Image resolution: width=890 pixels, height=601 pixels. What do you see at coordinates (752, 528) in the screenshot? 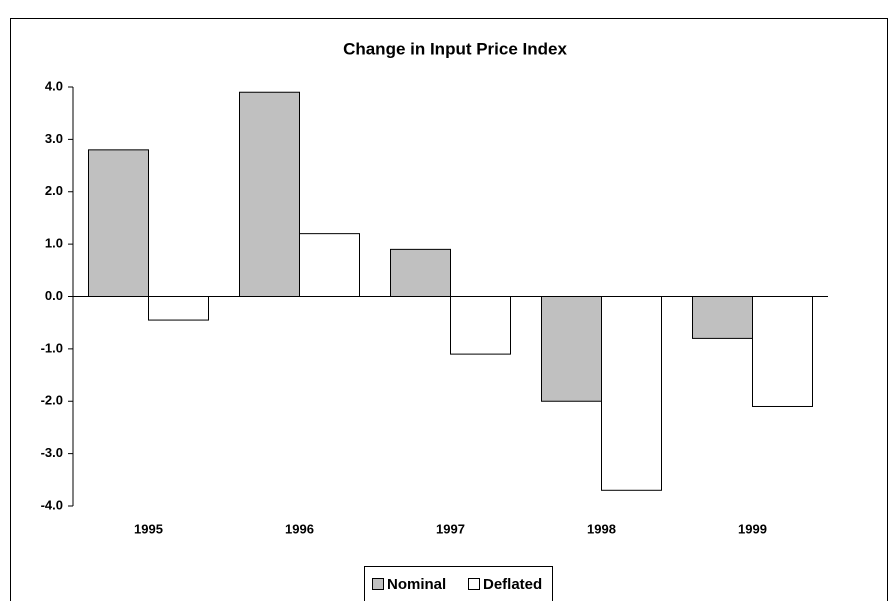
I see `x-tick-label: 1999` at bounding box center [752, 528].